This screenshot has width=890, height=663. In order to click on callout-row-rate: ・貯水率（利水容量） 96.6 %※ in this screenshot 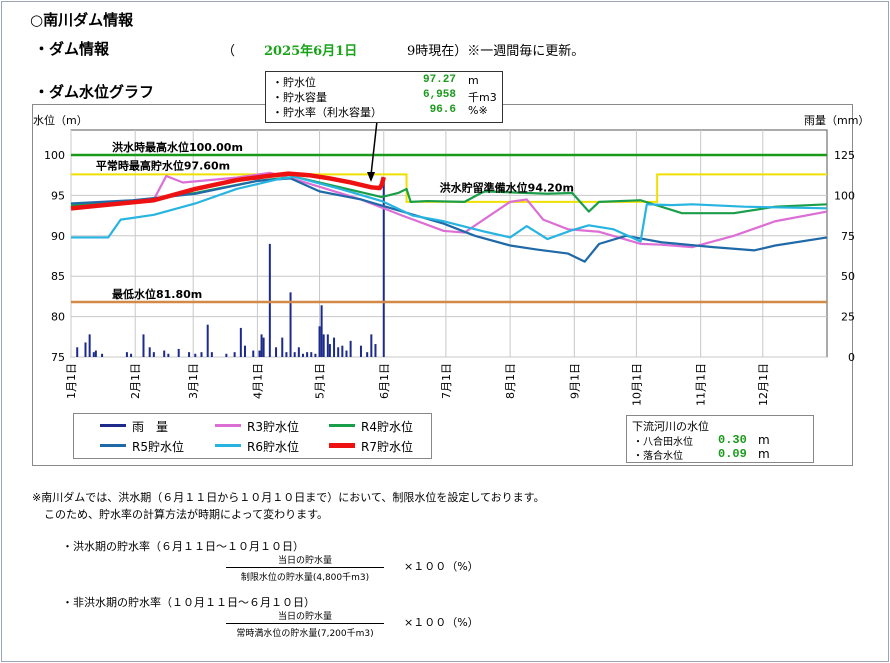, I will do `click(385, 111)`.